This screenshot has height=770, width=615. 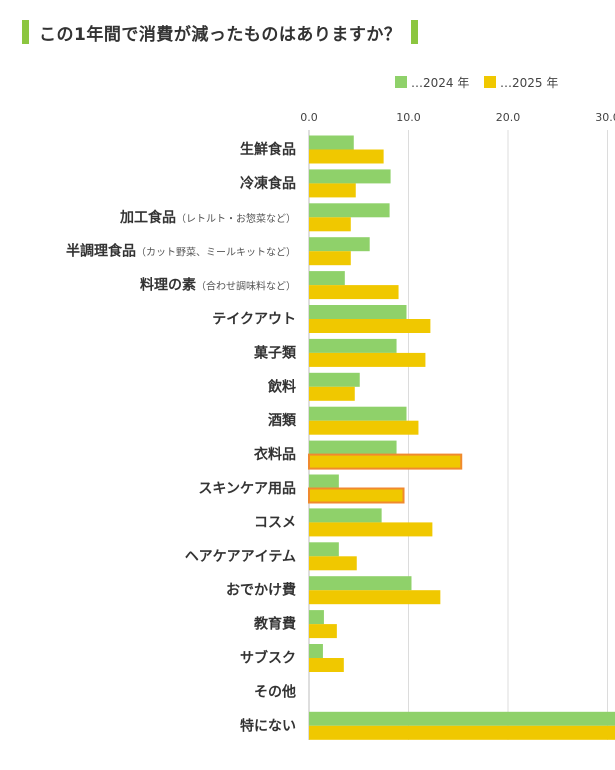 I want to click on category-main-label: 特にない, so click(x=268, y=725).